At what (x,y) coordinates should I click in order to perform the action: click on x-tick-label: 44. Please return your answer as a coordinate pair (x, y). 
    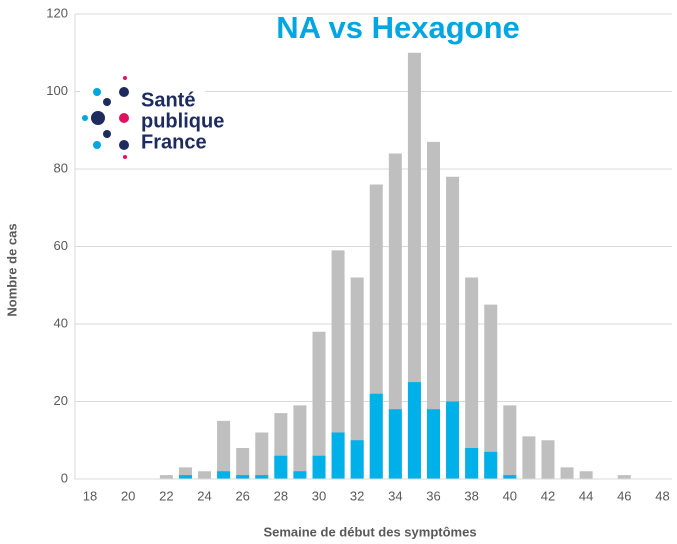
    Looking at the image, I should click on (586, 495).